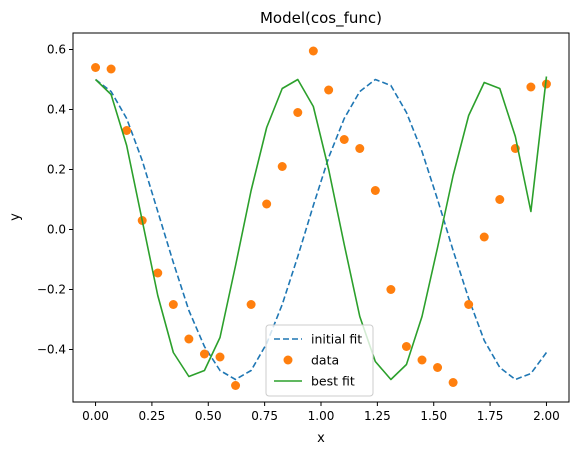 The height and width of the screenshot is (455, 578). I want to click on x-tick-label: 0.25, so click(152, 416).